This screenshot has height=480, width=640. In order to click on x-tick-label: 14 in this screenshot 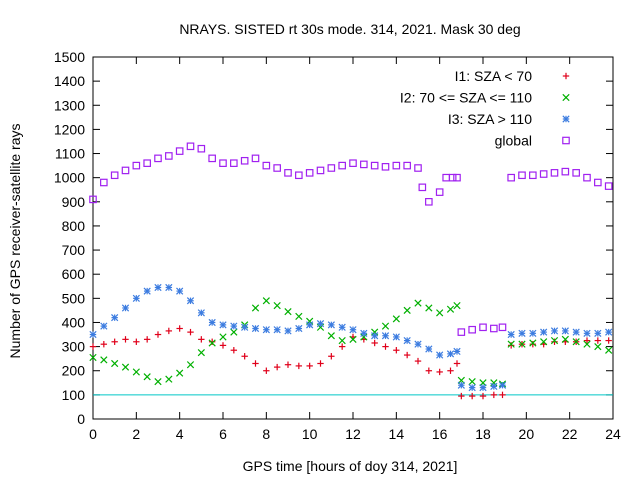, I will do `click(397, 434)`.